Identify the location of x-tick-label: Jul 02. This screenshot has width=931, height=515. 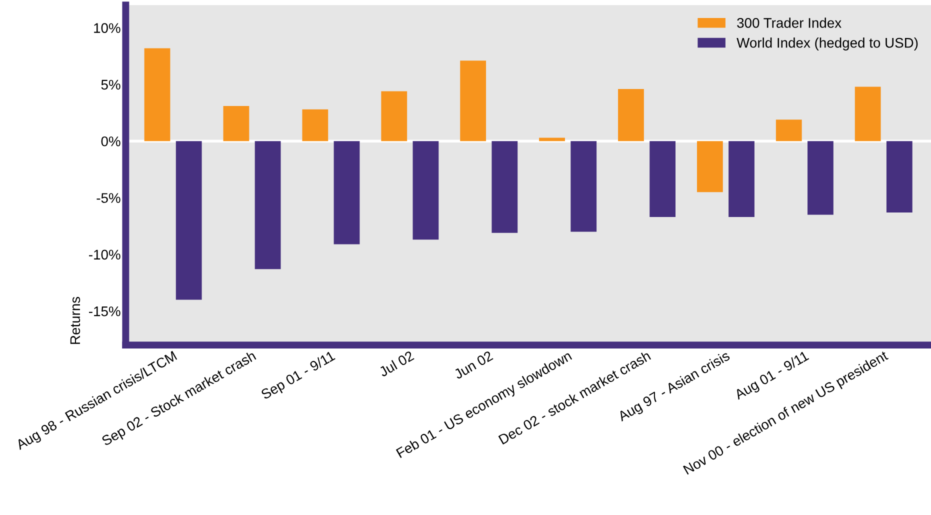
(396, 364).